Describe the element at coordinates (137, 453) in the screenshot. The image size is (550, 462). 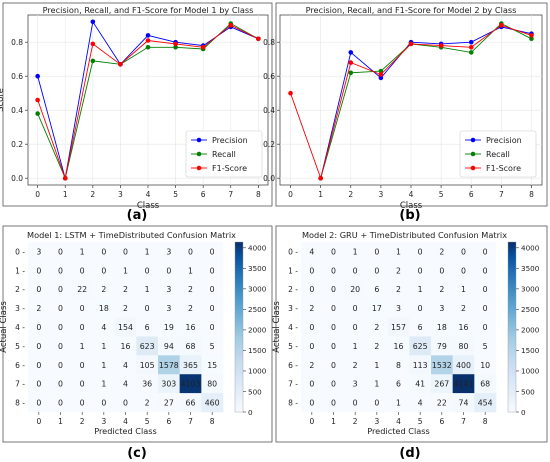
I see `panel-label-c: (c)` at that location.